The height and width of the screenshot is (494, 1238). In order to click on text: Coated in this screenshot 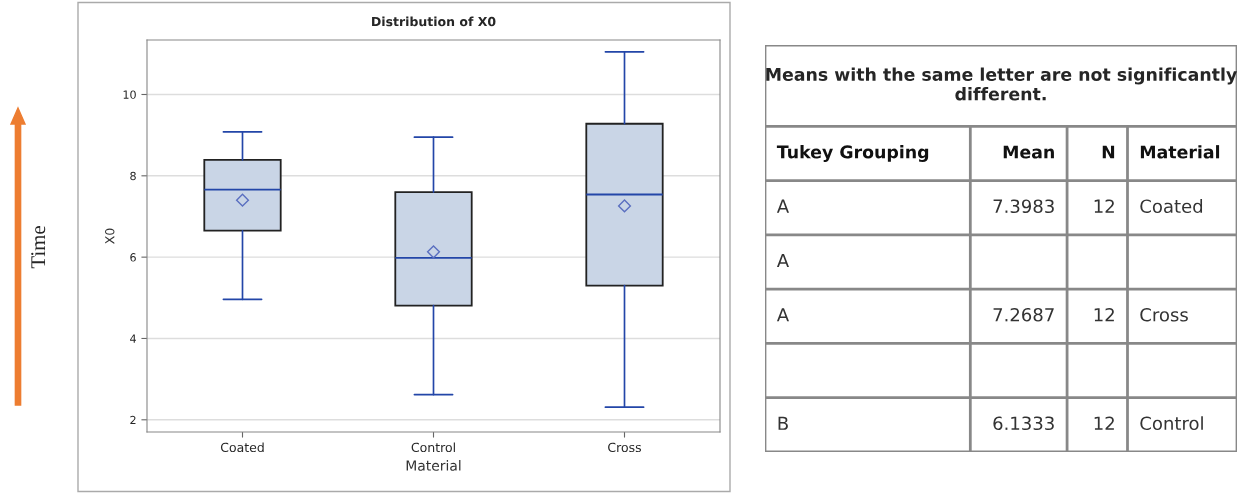, I will do `click(1171, 206)`.